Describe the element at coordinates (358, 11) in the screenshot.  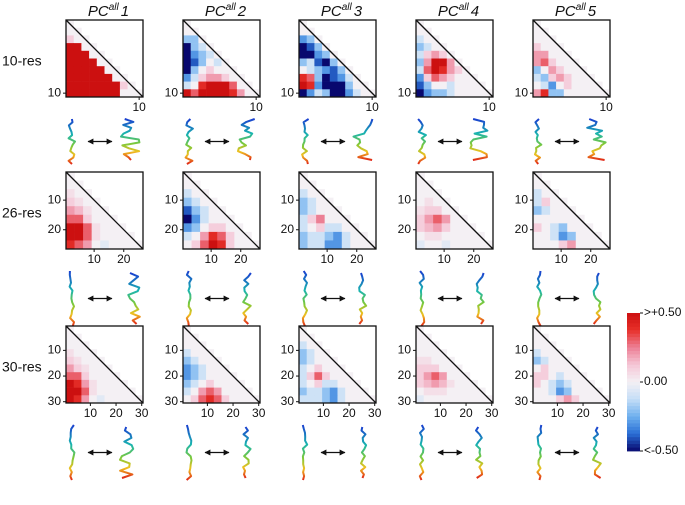
I see `header-index: 3` at that location.